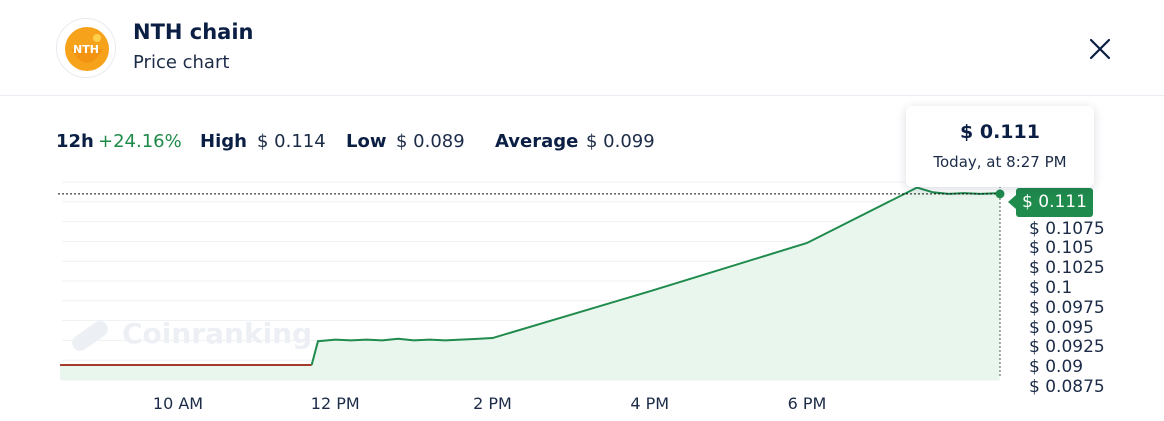 The width and height of the screenshot is (1164, 421). What do you see at coordinates (193, 32) in the screenshot?
I see `coin-name: NTH chain` at bounding box center [193, 32].